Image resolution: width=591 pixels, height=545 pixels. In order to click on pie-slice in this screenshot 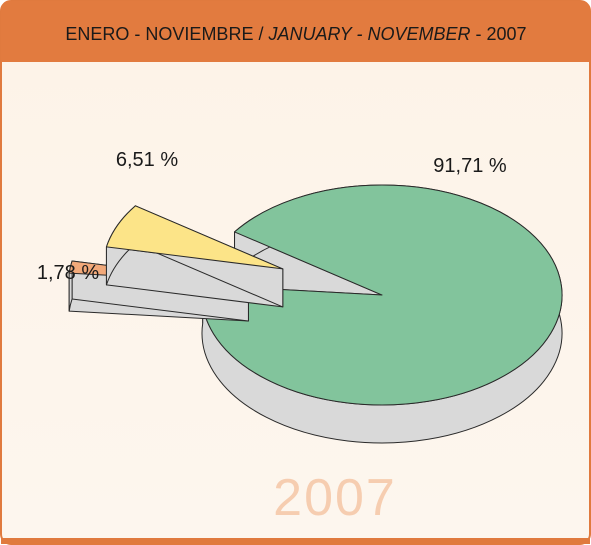, I will do `click(194, 237)`.